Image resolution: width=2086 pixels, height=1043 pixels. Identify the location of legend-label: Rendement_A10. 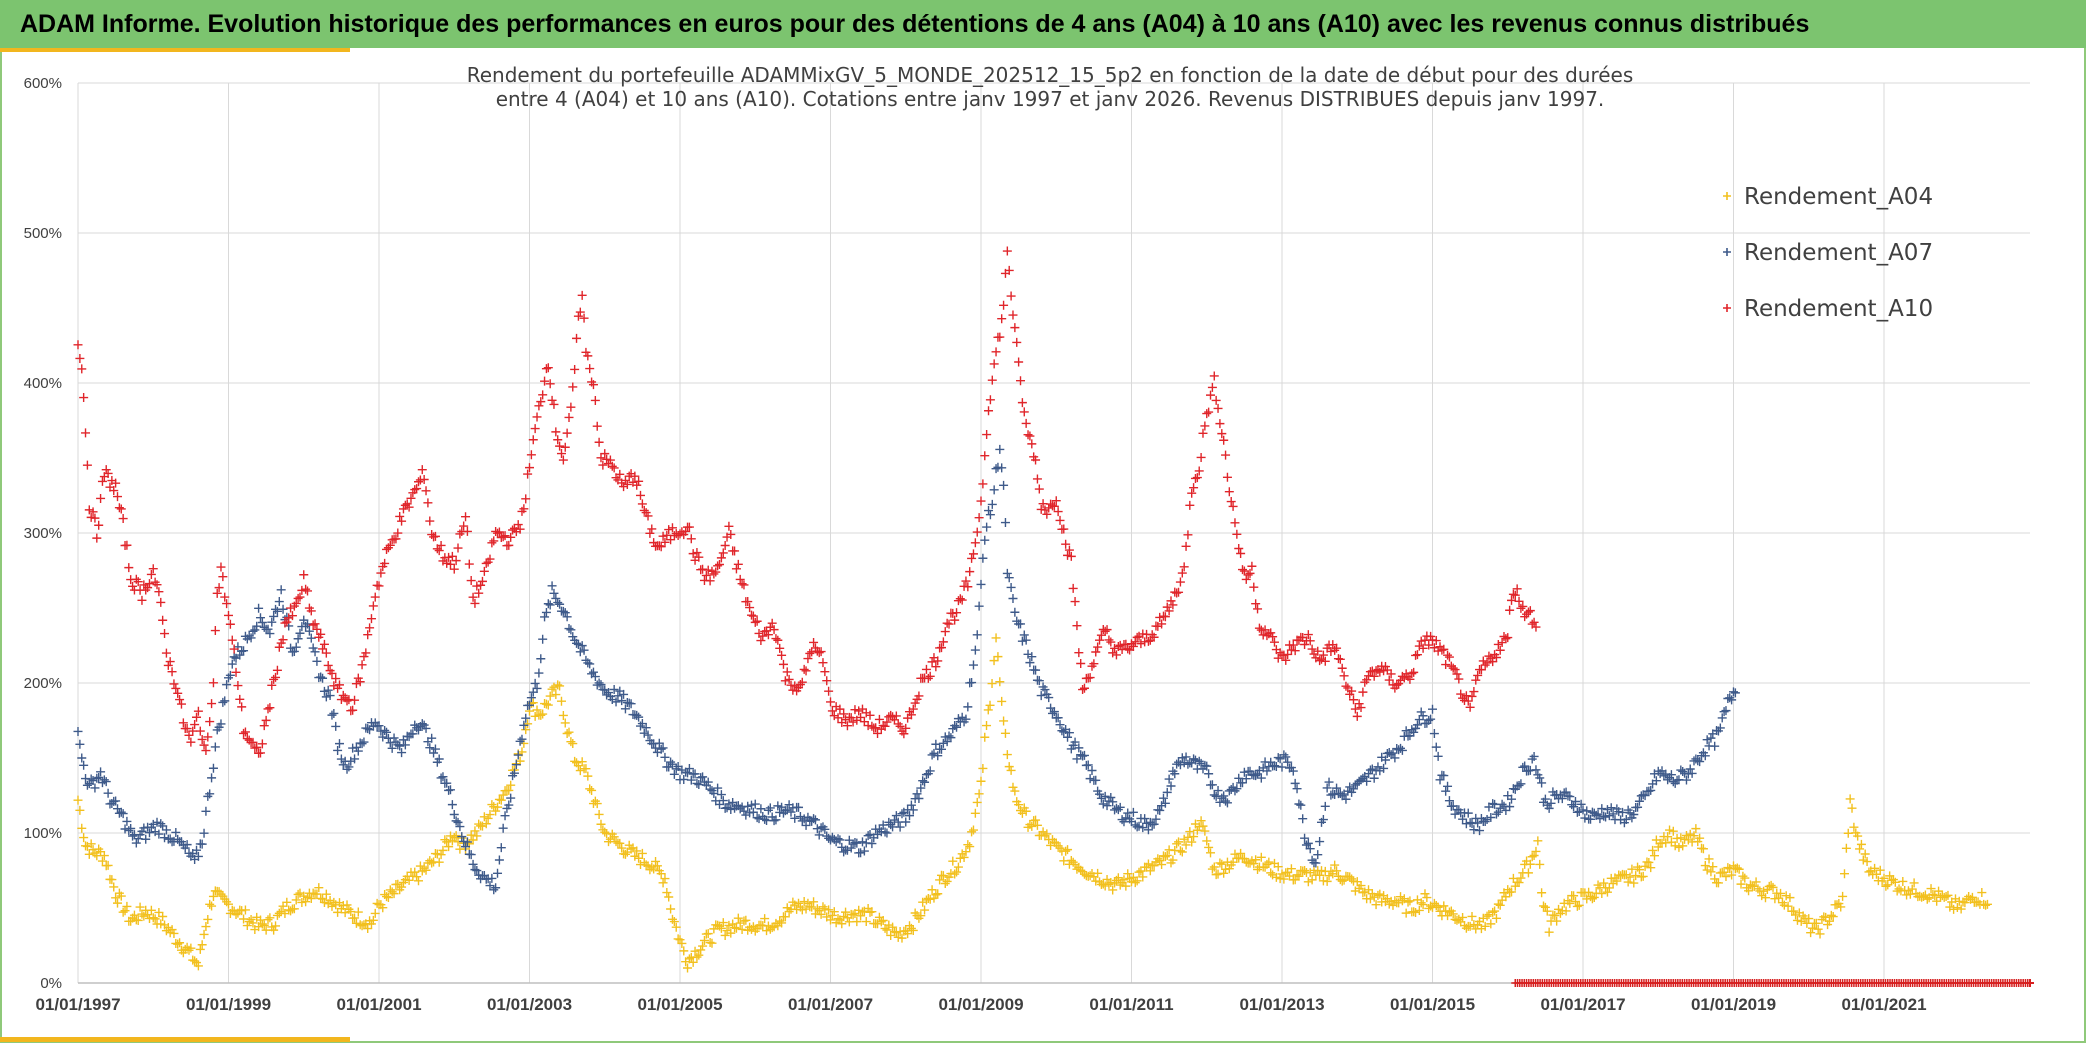
(1838, 309).